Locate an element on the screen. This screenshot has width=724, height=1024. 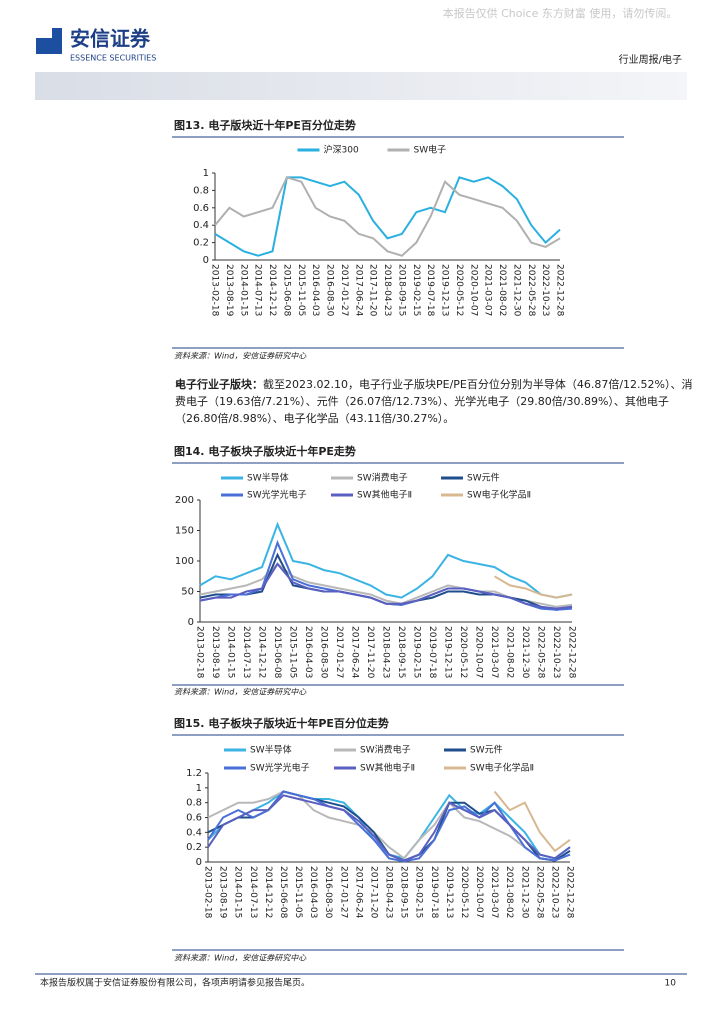
x-tick-label: 2015-06-08 is located at coordinates (286, 290).